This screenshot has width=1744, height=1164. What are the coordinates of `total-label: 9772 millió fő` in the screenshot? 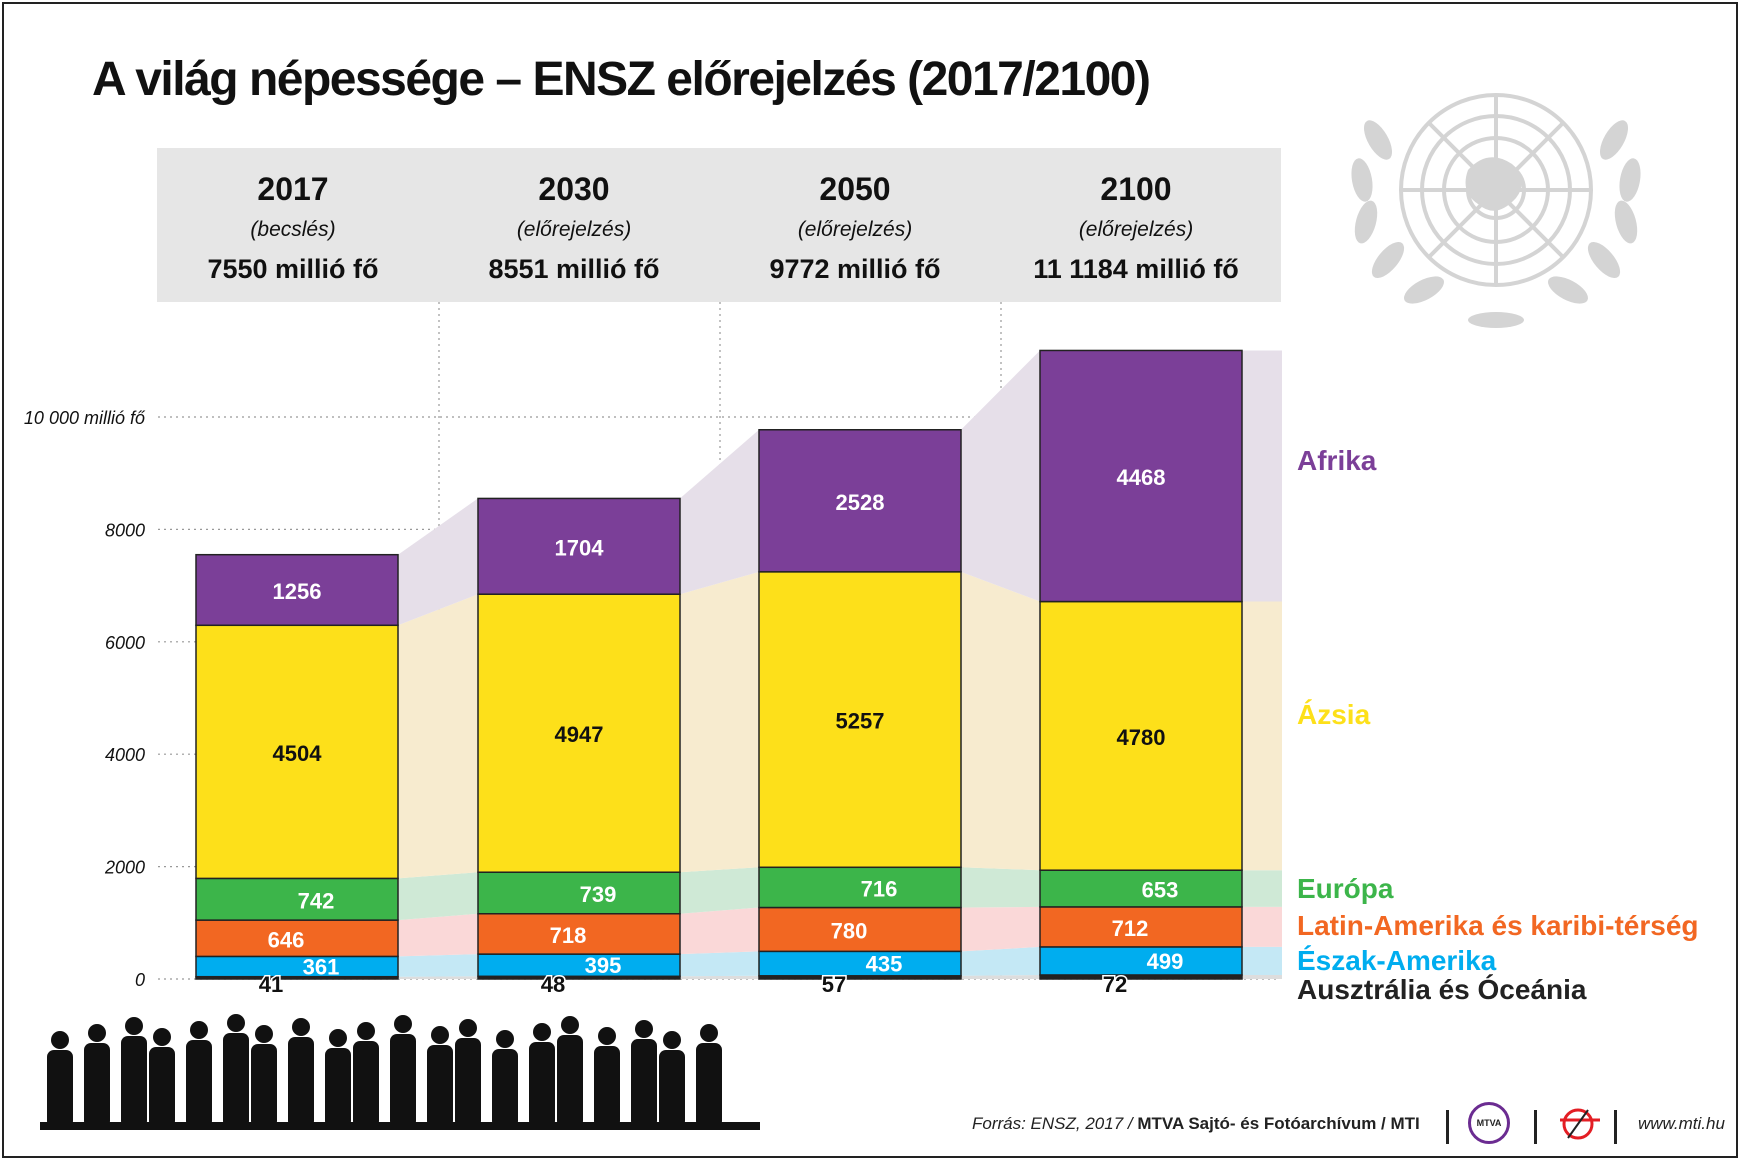 It's located at (854, 269).